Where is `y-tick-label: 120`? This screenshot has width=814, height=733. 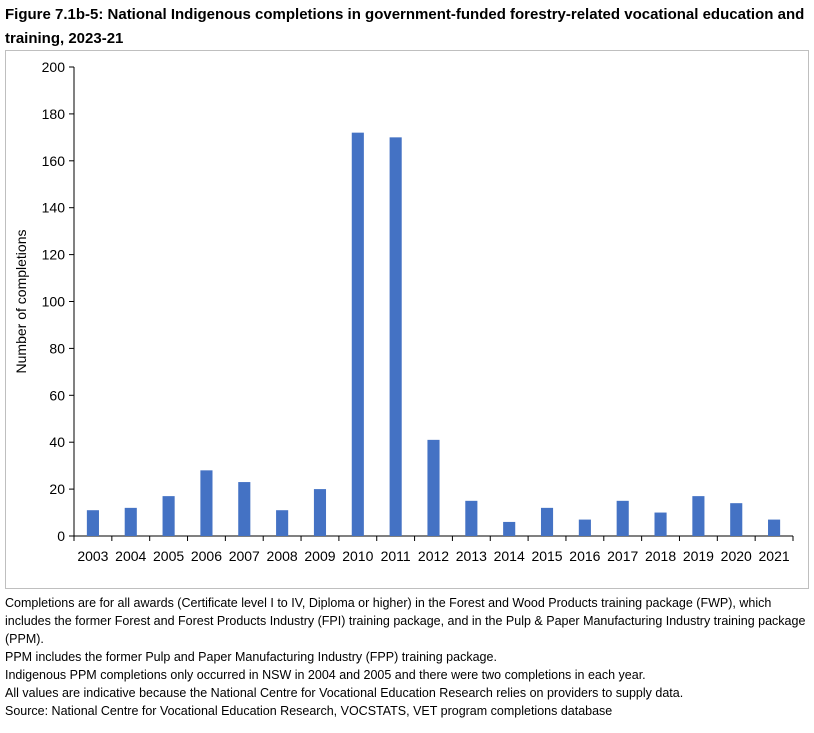
y-tick-label: 120 is located at coordinates (54, 255).